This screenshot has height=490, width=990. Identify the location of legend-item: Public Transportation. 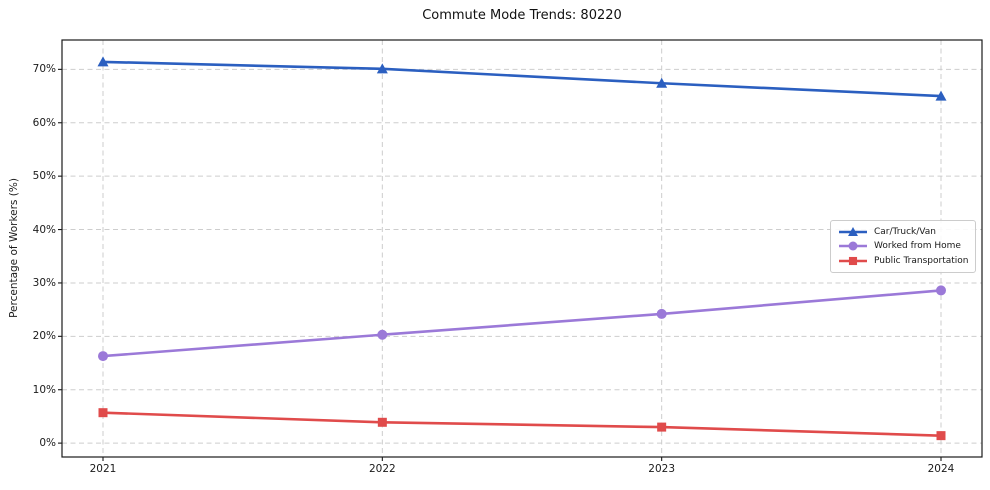
(903, 261).